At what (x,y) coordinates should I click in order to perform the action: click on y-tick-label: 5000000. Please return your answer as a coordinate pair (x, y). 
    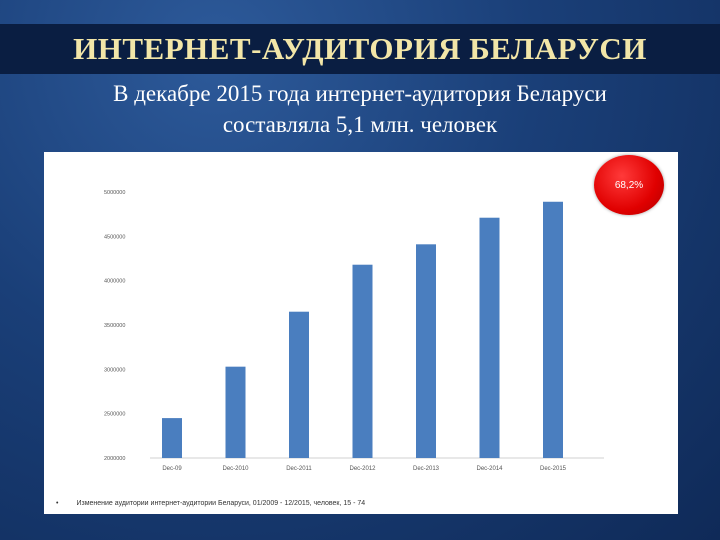
    Looking at the image, I should click on (114, 193).